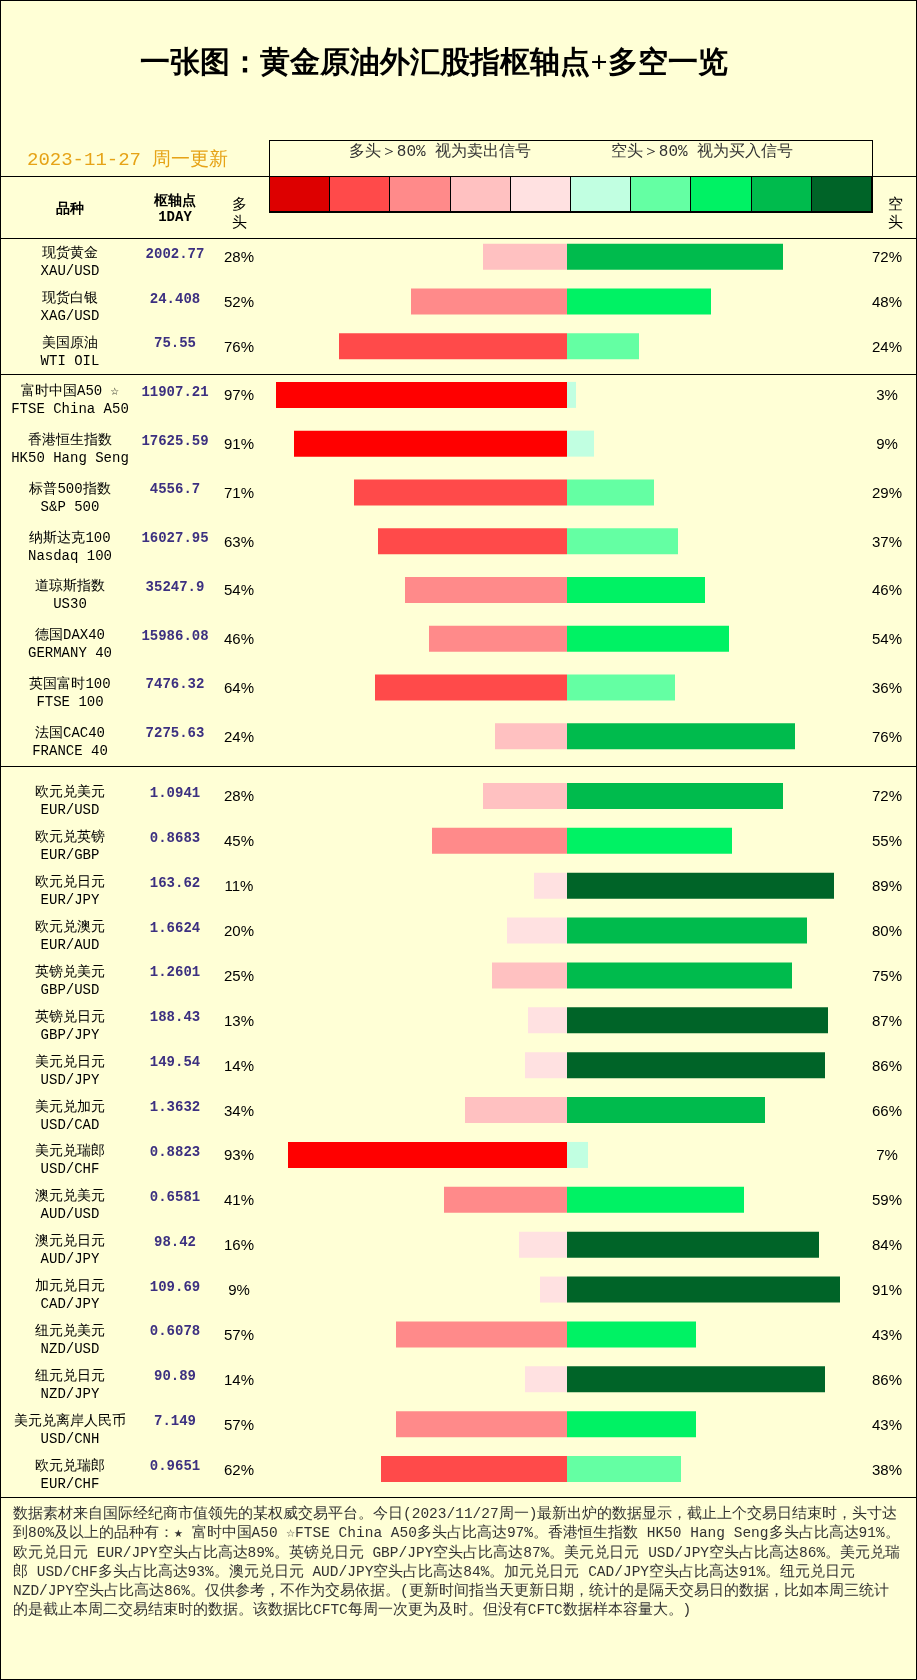 Image resolution: width=917 pixels, height=1680 pixels. I want to click on y-tick-label: 纳斯达克100 Nasdaq 100, so click(70, 546).